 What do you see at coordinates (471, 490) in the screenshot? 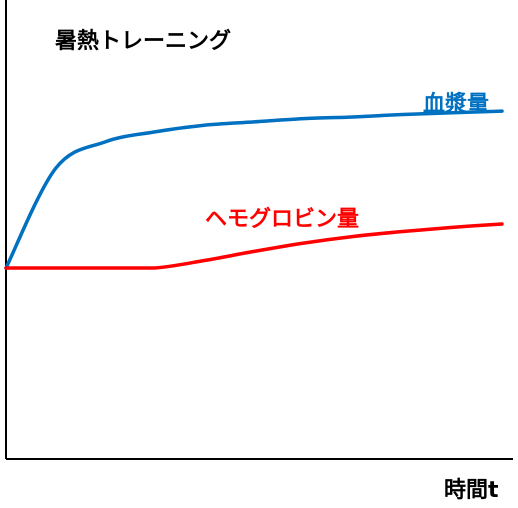
I see `x-axis-label: 時間t` at bounding box center [471, 490].